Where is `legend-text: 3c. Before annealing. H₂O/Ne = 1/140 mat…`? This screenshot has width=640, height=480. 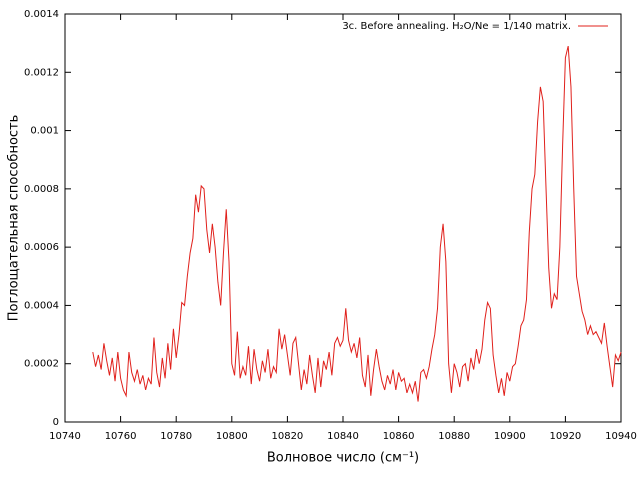
legend-text: 3c. Before annealing. H₂O/Ne = 1/140 mat… is located at coordinates (456, 26).